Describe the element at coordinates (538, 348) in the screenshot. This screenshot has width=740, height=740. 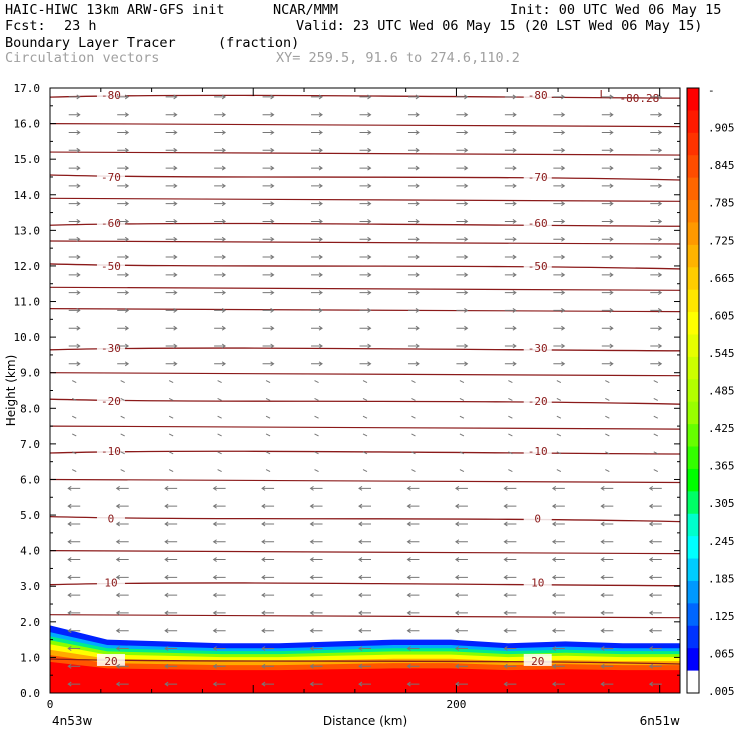
I see `contour-label: -30` at that location.